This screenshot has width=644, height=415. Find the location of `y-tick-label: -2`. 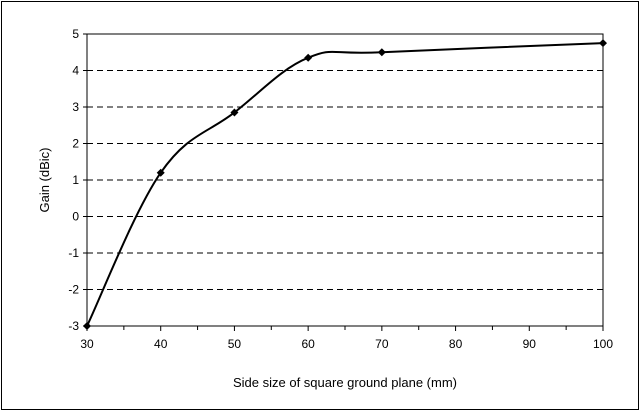

y-tick-label: -2 is located at coordinates (73, 290).